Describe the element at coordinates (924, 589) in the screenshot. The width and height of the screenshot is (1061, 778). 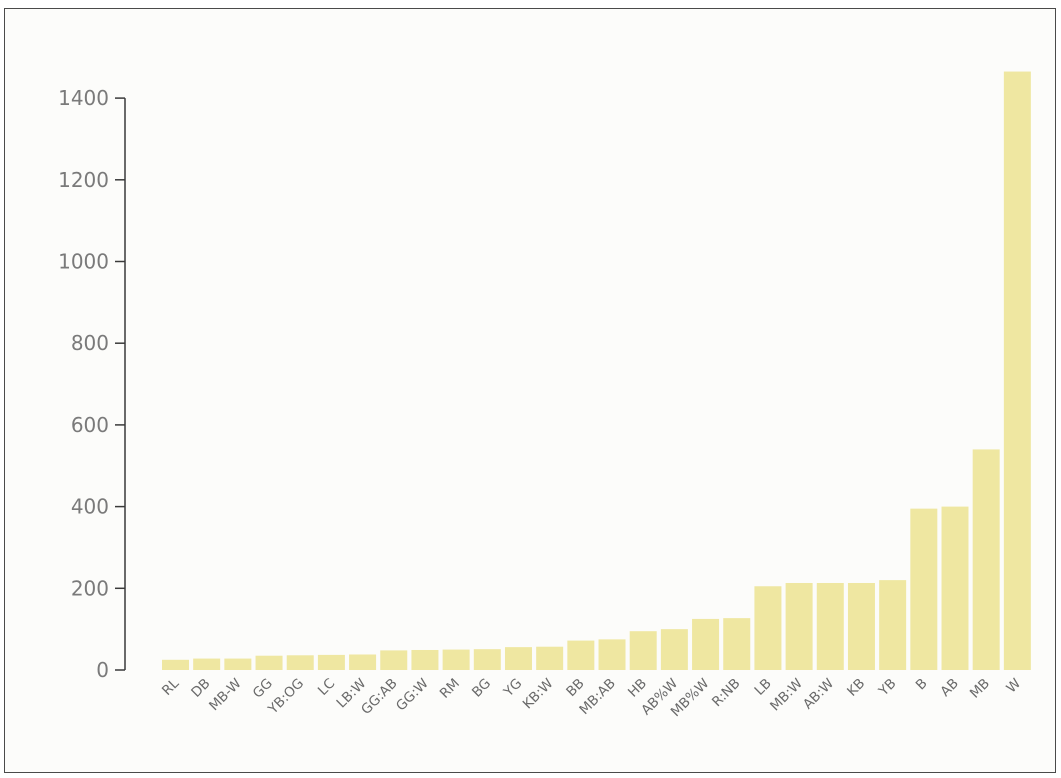
I see `bar-b` at that location.